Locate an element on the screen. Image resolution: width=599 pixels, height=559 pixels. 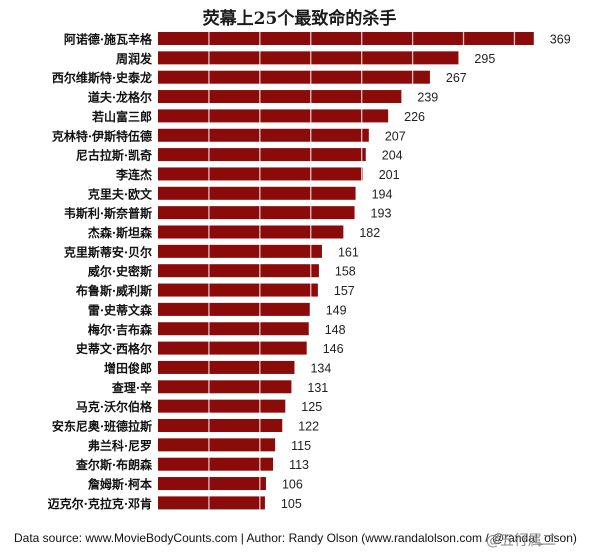
value-label: 161 is located at coordinates (348, 252).